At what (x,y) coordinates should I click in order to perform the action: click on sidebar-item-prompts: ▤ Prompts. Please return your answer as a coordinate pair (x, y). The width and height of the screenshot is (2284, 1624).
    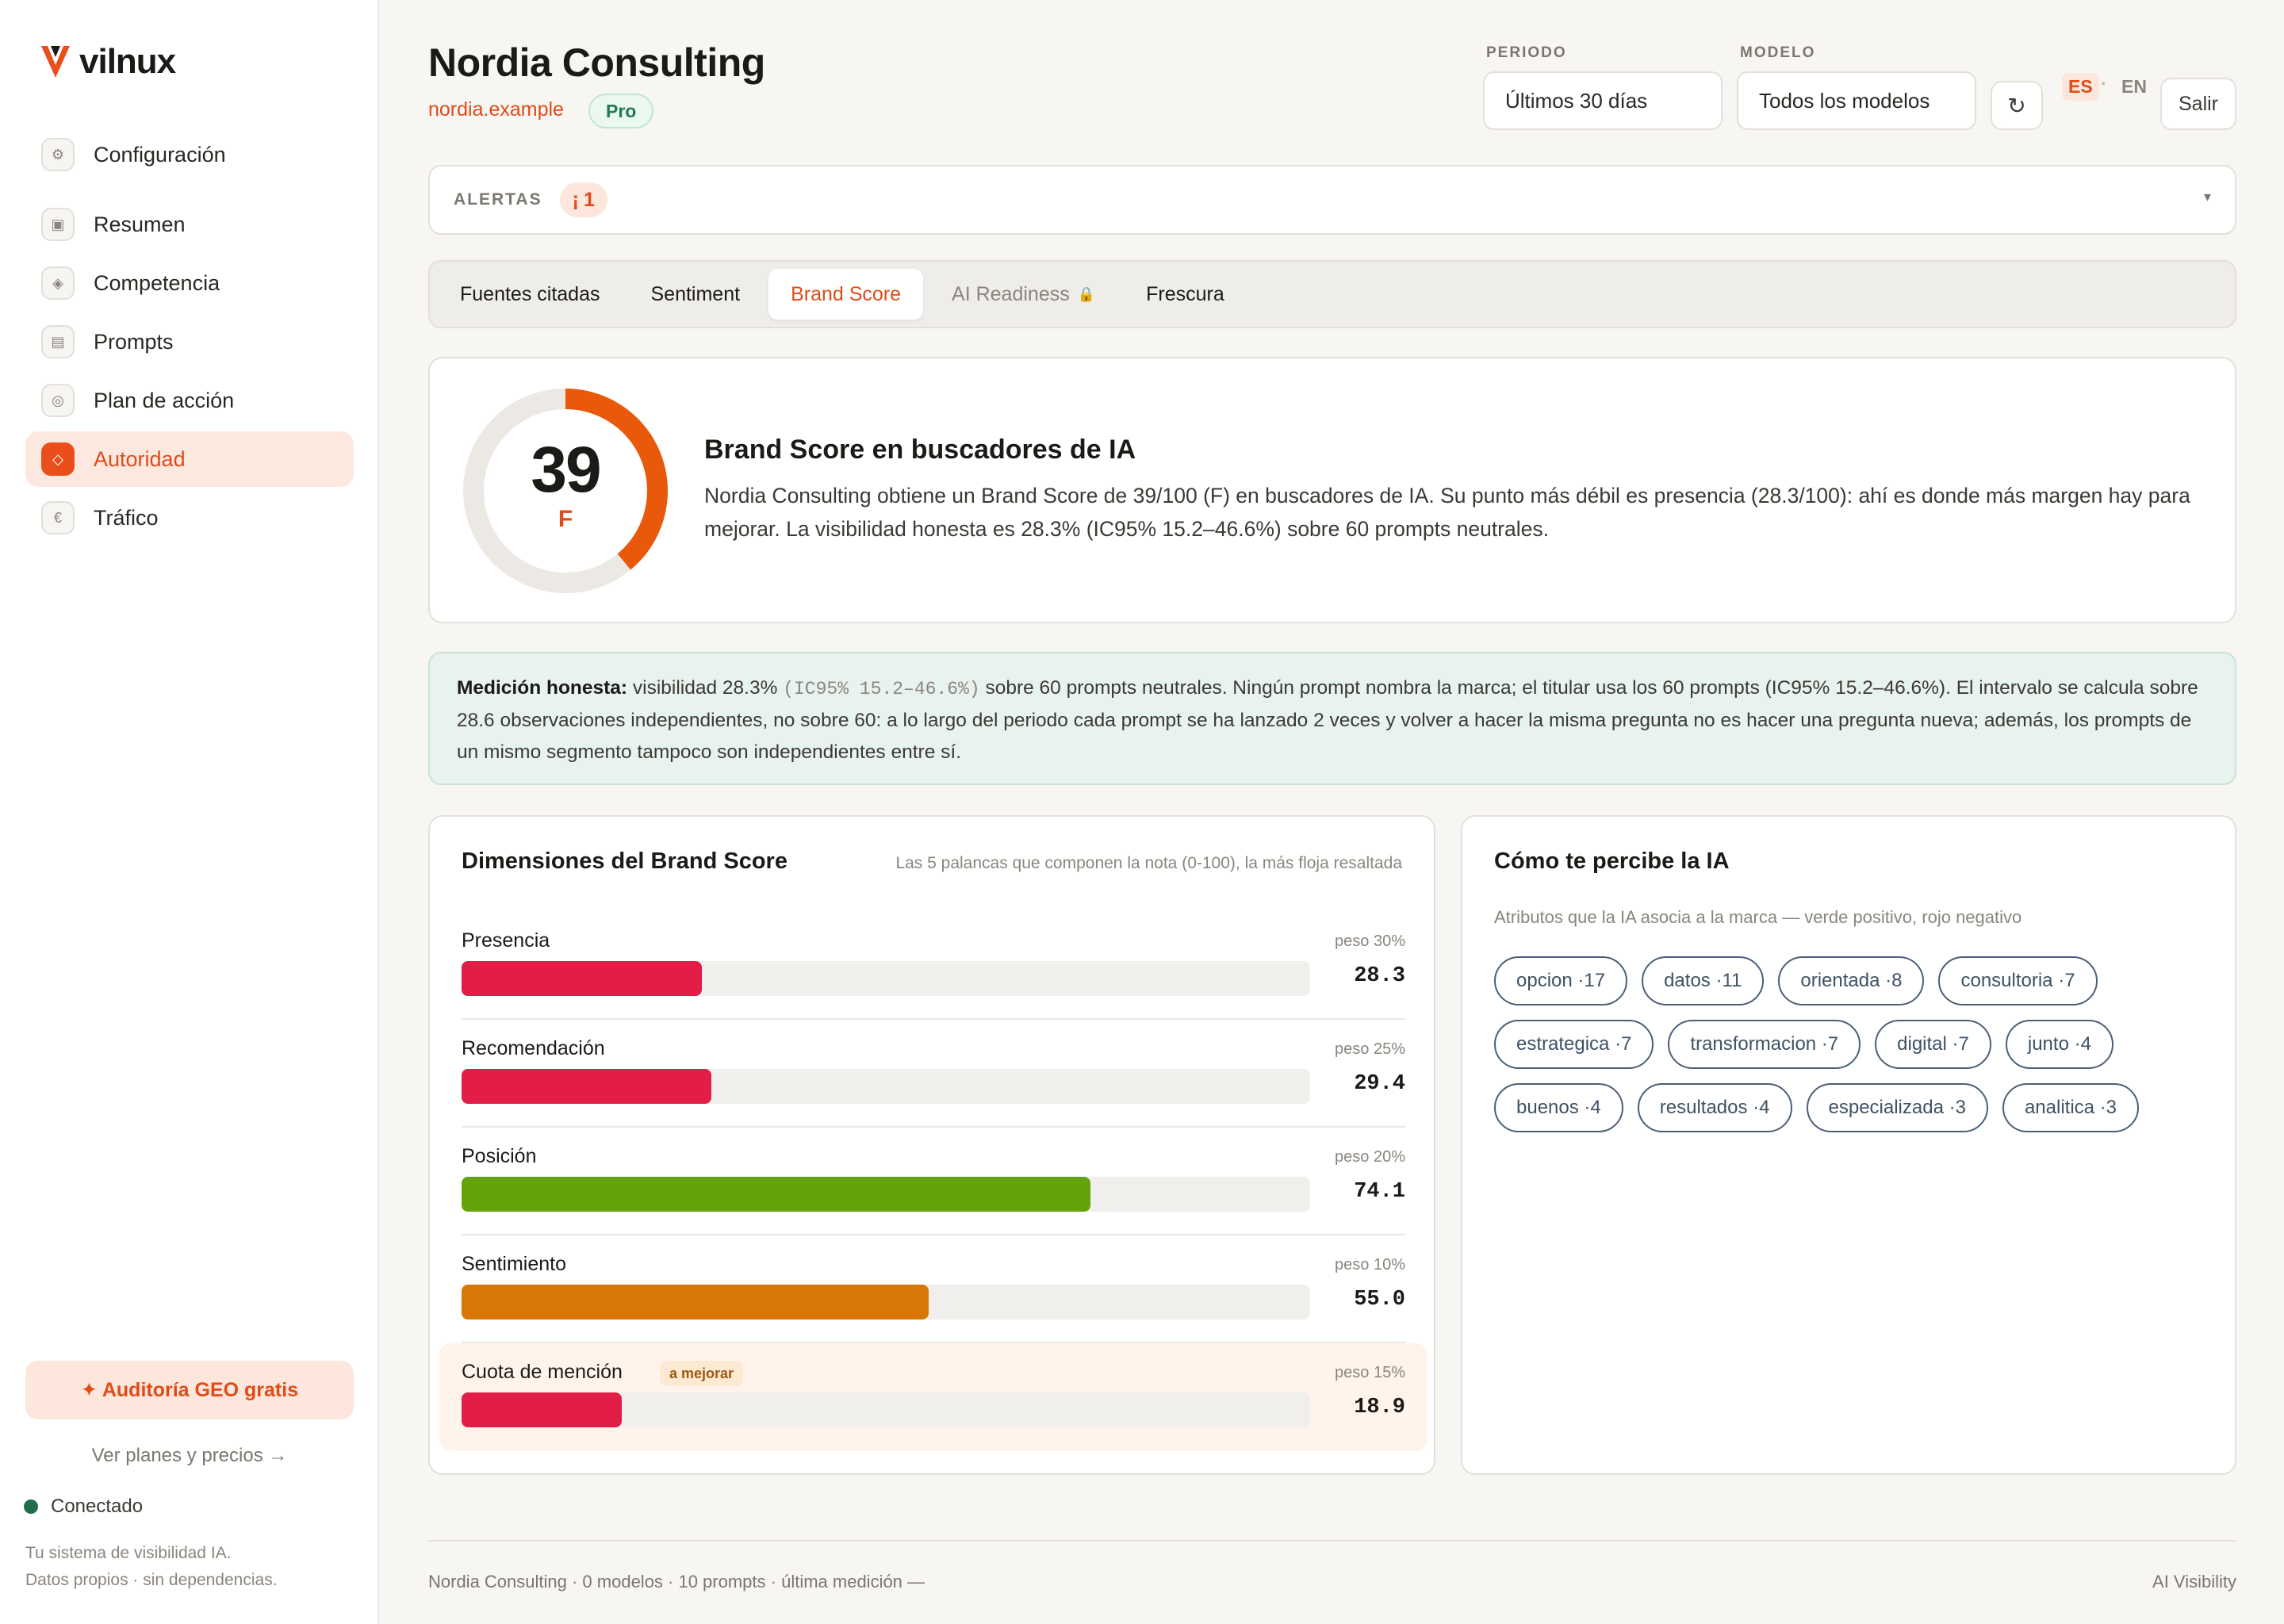
    Looking at the image, I should click on (189, 342).